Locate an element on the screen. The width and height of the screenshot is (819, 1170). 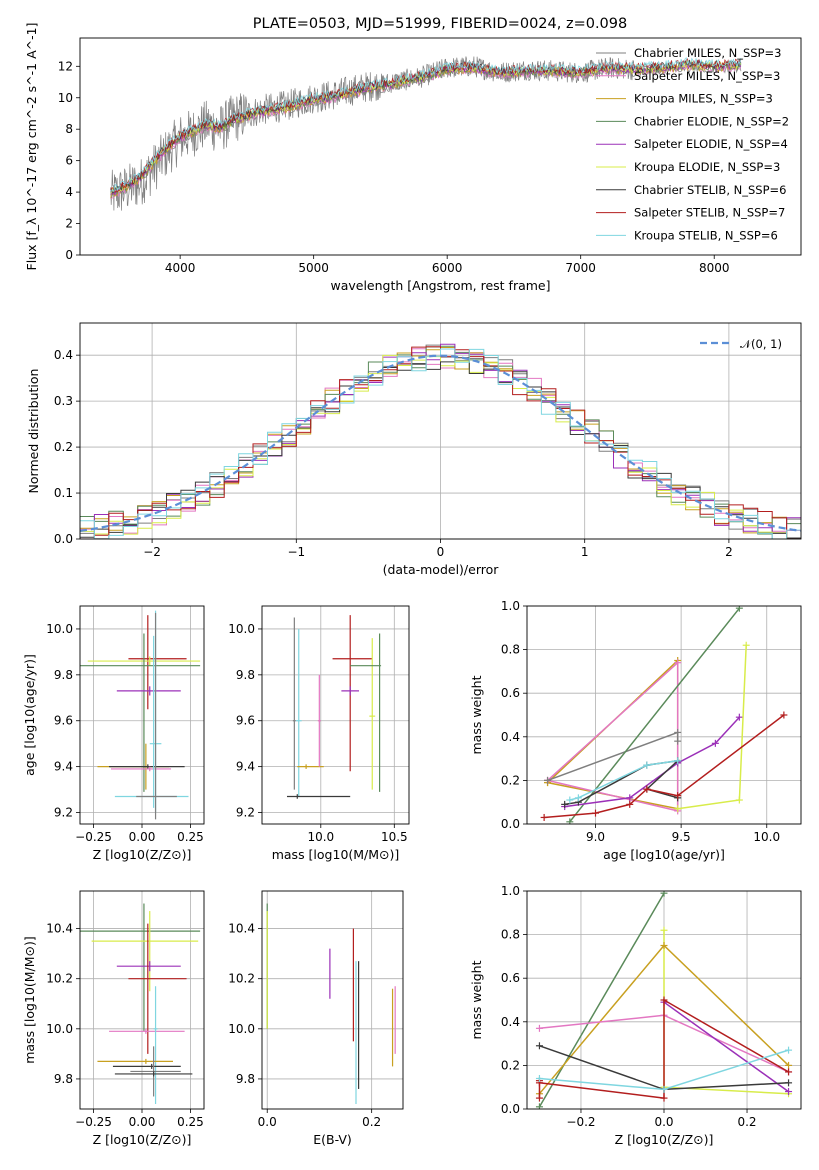
legend-label: Kroupa MILES, N_SSP=3 is located at coordinates (703, 99).